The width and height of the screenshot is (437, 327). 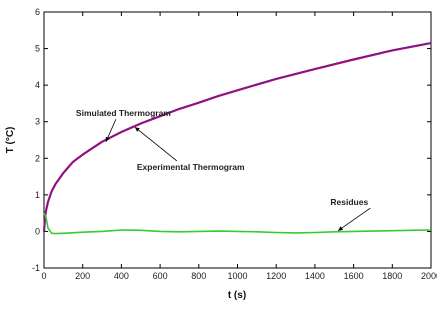 I want to click on y-tick-label: 2, so click(x=37, y=158).